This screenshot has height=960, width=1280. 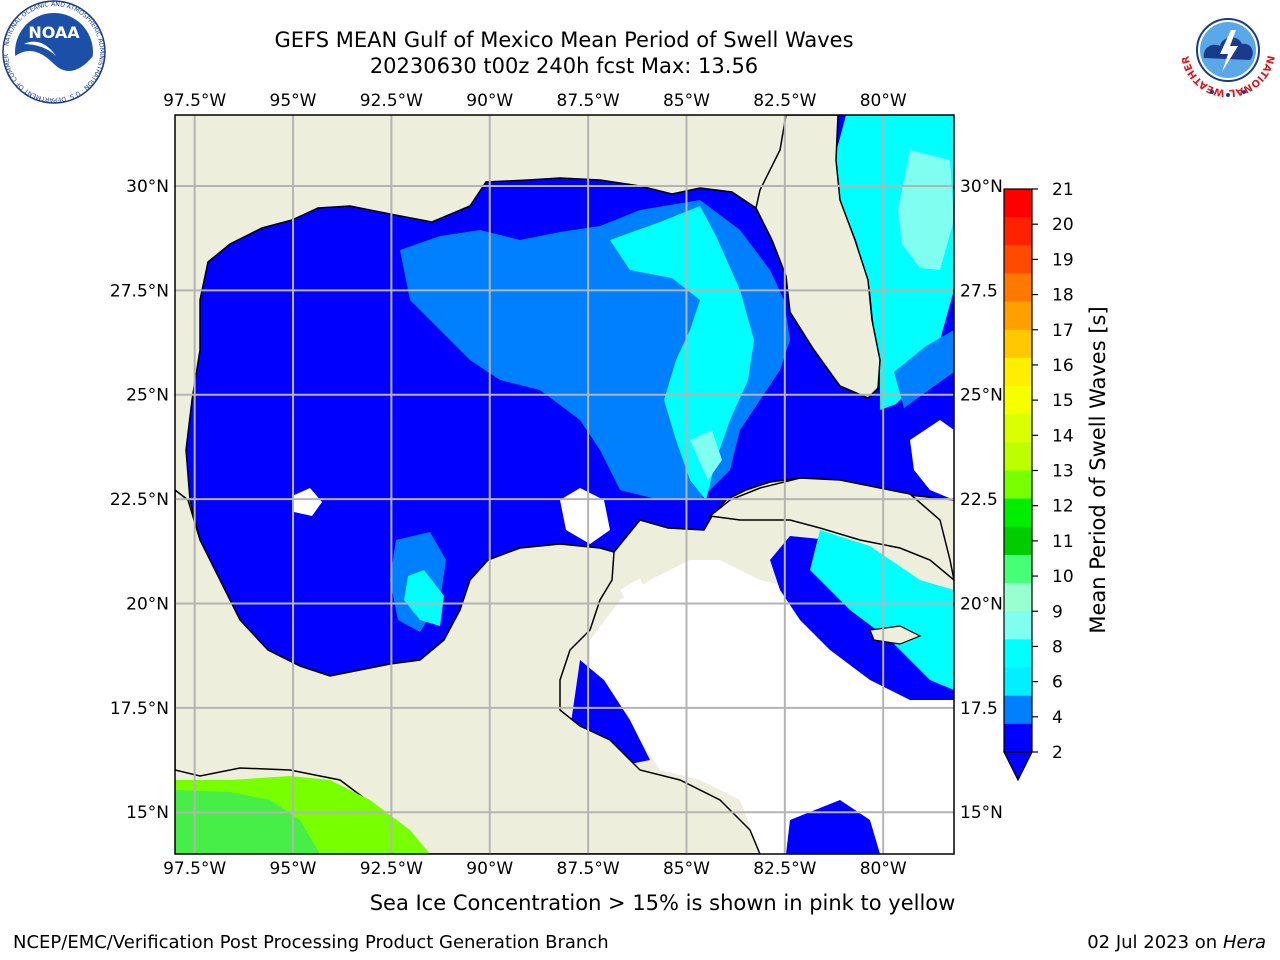 I want to click on atlantic-swell-aqua, so click(x=926, y=210).